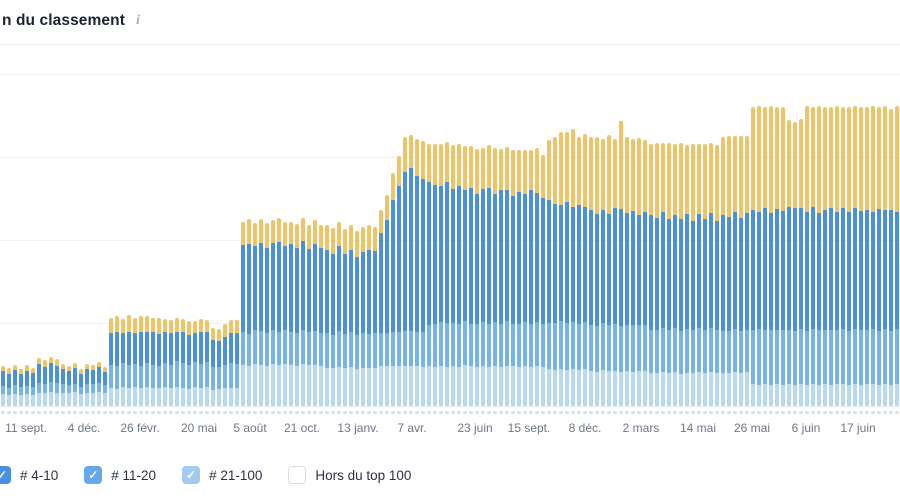 This screenshot has height=500, width=900. Describe the element at coordinates (191, 475) in the screenshot. I see `legend-checkbox-21-100: ✓` at that location.